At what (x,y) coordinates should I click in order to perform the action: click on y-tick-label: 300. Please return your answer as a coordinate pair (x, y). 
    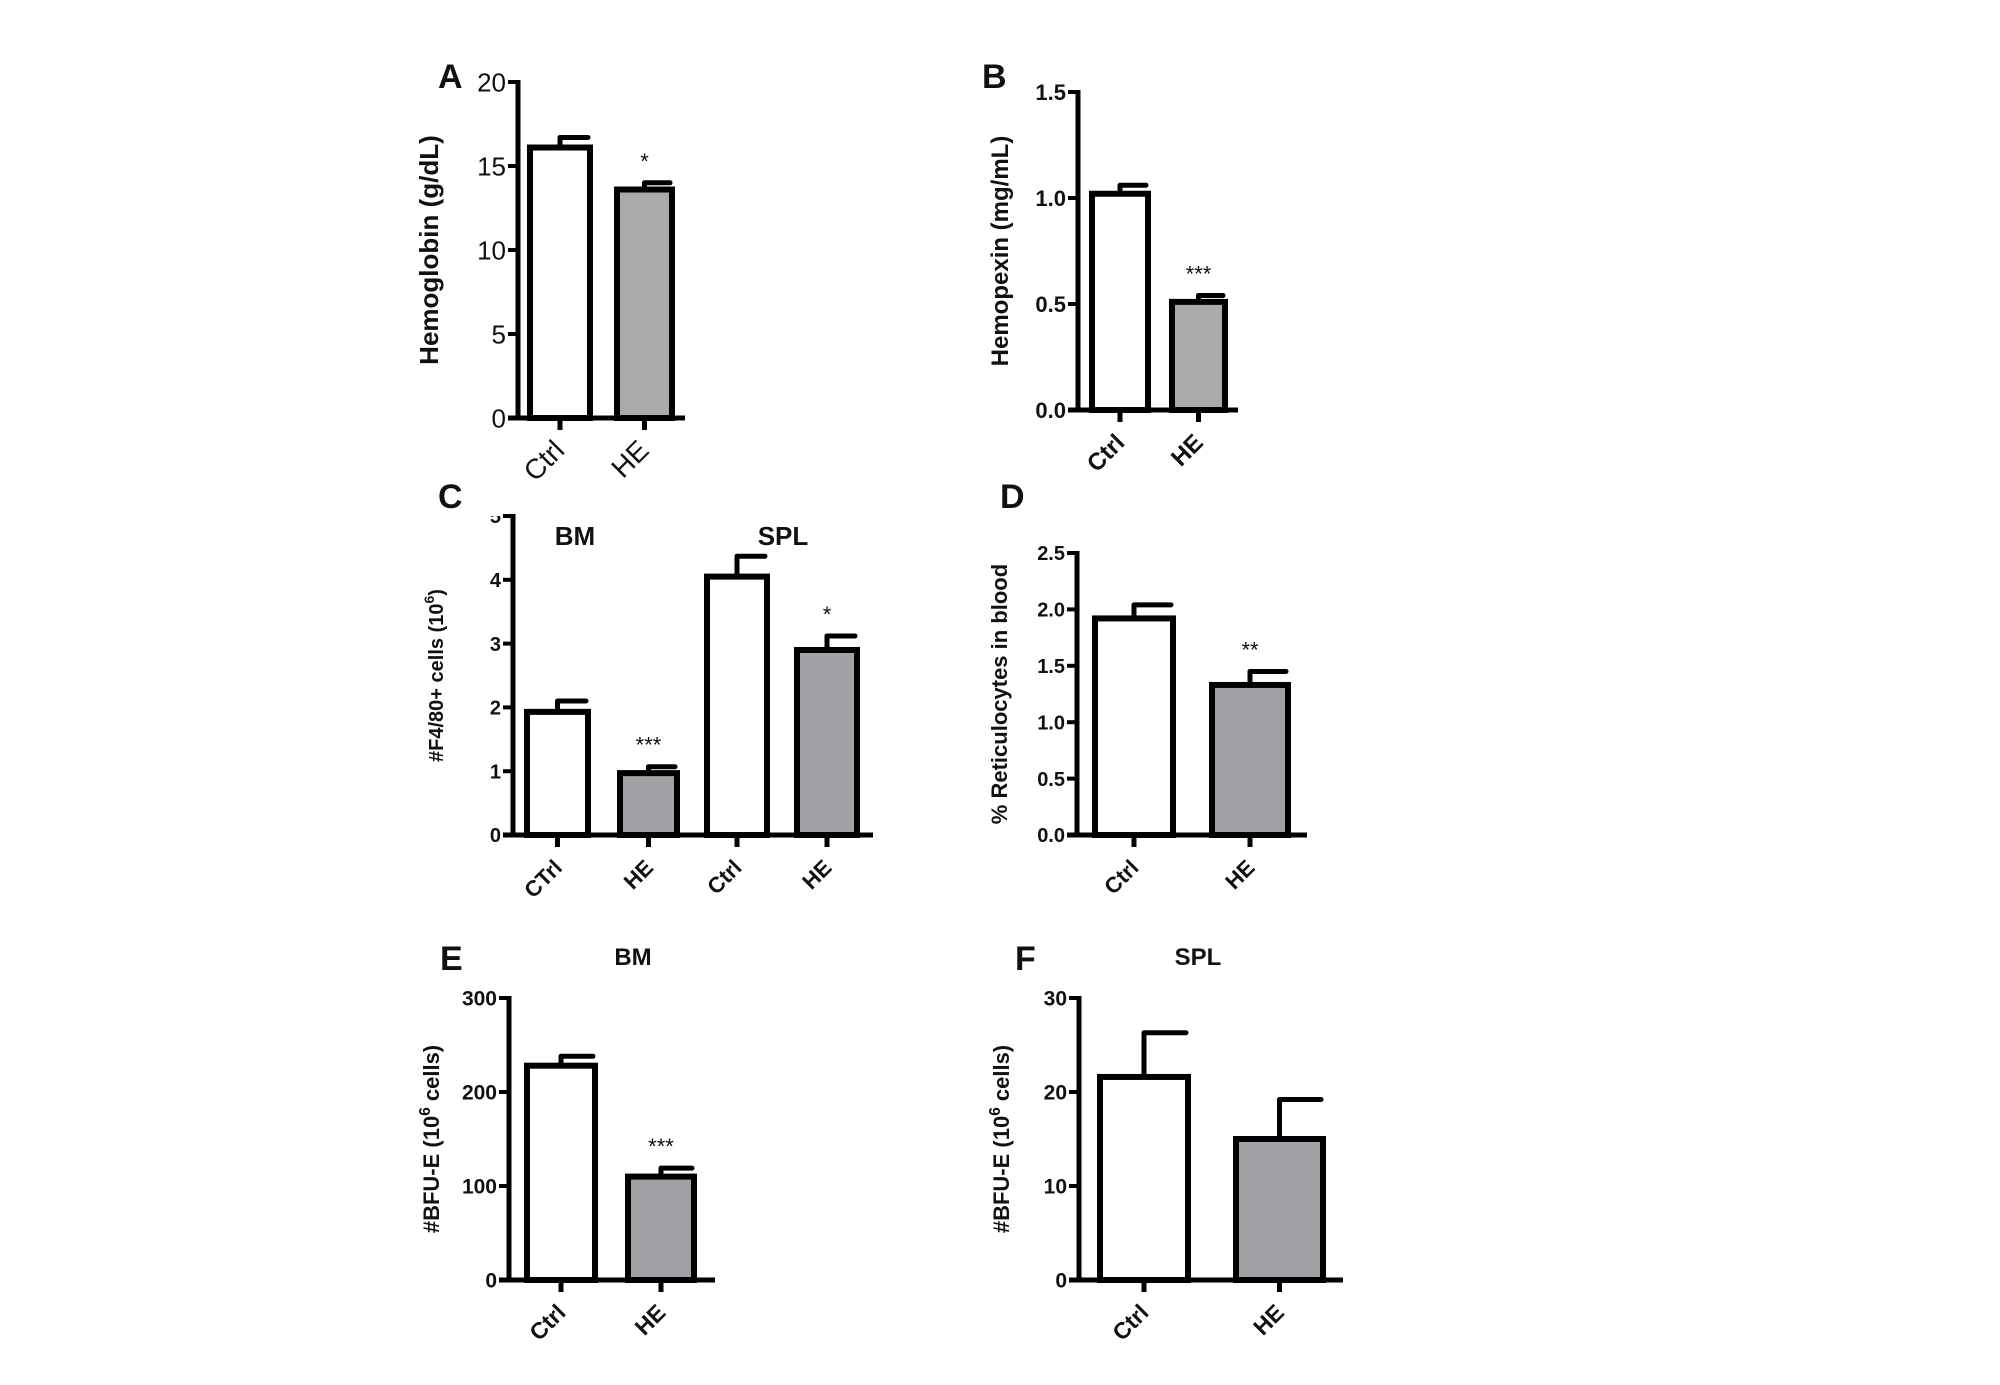
    Looking at the image, I should click on (479, 999).